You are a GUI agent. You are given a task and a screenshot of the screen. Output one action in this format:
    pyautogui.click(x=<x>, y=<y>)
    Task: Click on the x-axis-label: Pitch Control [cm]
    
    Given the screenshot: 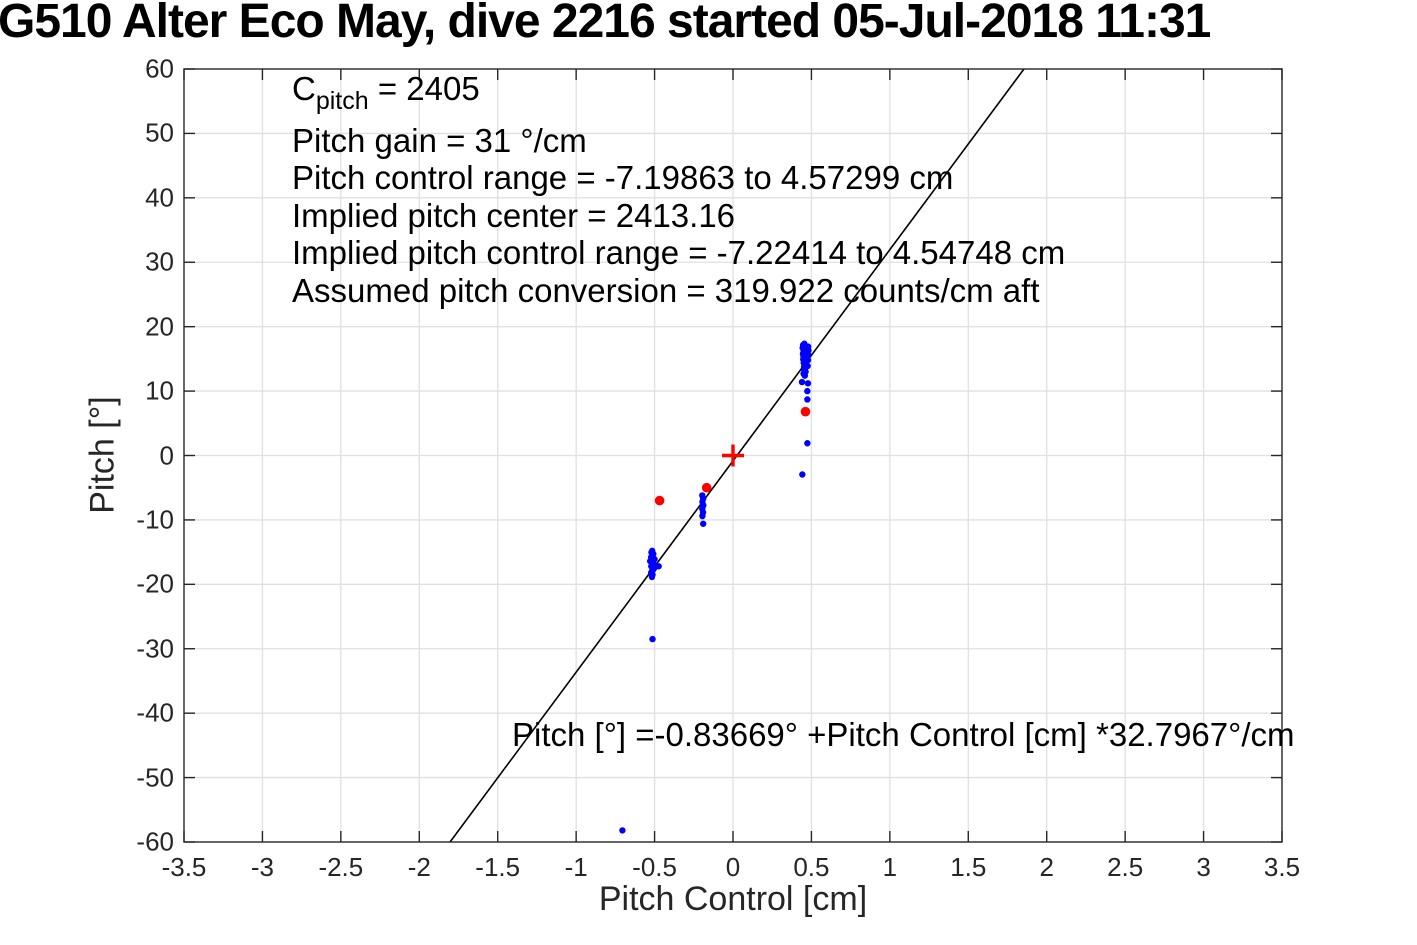 What is the action you would take?
    pyautogui.click(x=733, y=899)
    